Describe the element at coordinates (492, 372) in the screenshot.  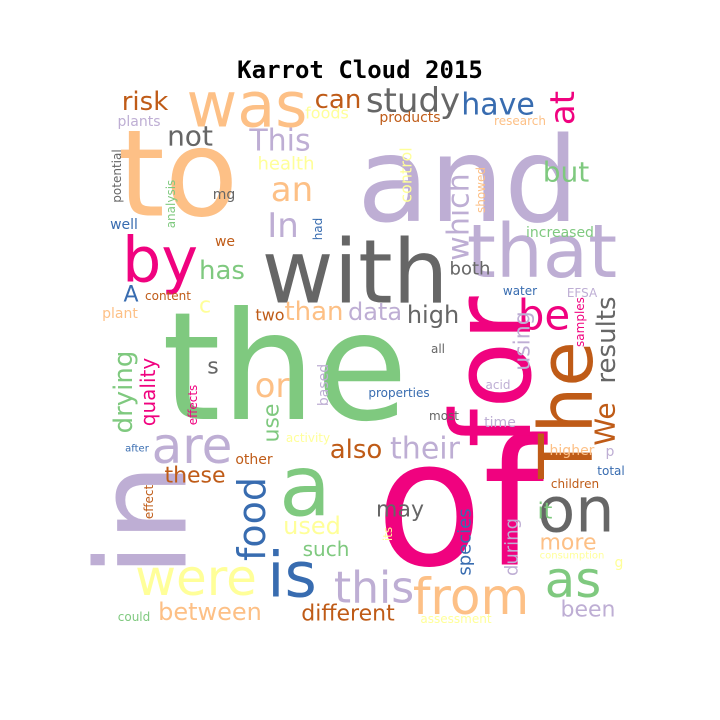
I see `word-for: for` at that location.